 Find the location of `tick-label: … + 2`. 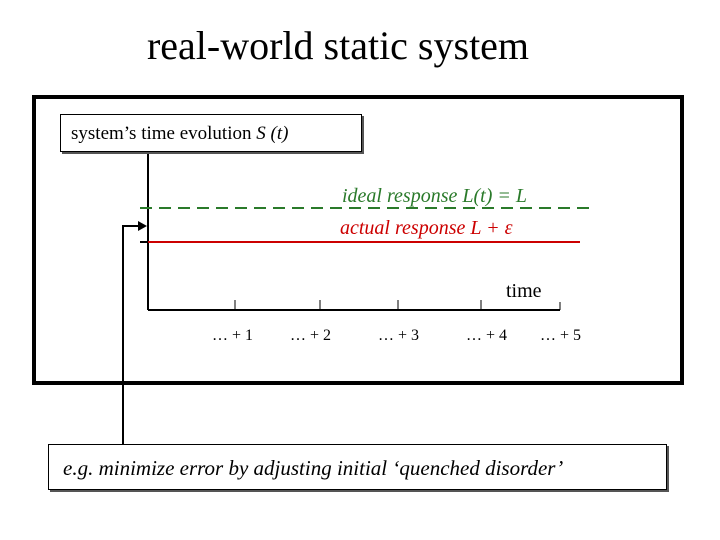

tick-label: … + 2 is located at coordinates (311, 335).